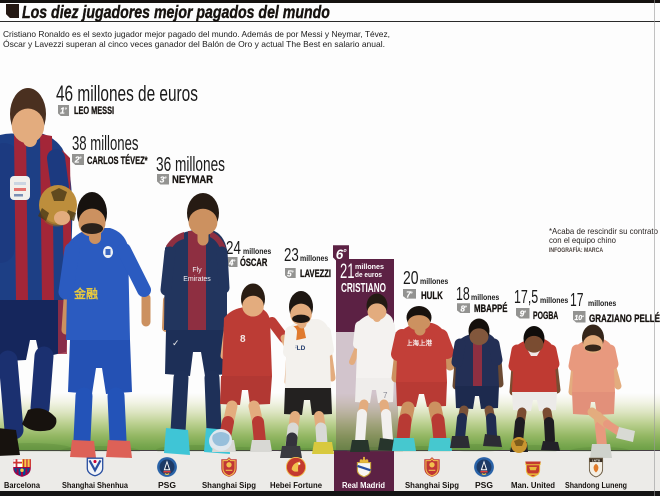 Image resolution: width=660 pixels, height=496 pixels. I want to click on svg-text: 上海上港, so click(419, 342).